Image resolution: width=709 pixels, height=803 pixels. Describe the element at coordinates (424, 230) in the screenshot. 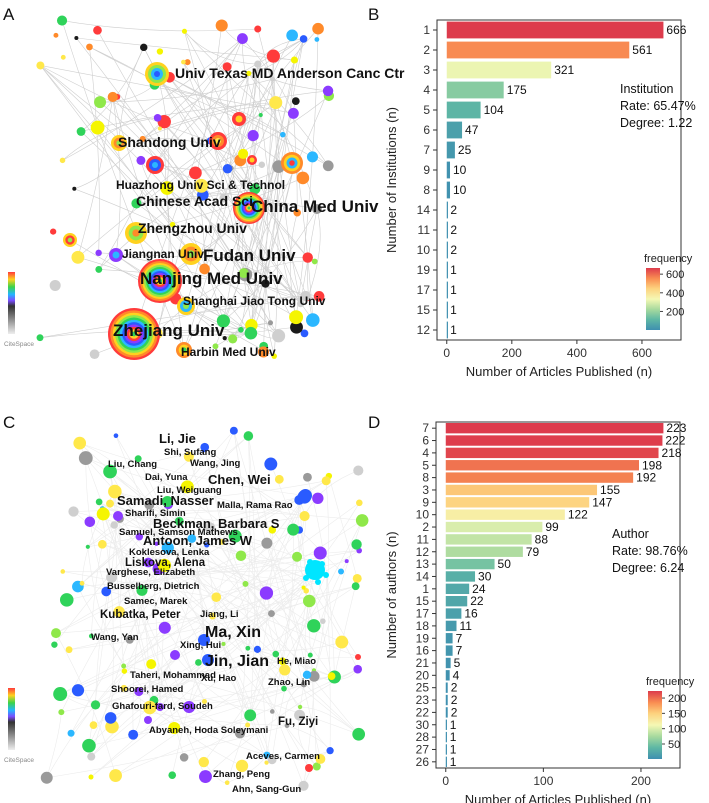

I see `y-tick-label: 11` at that location.